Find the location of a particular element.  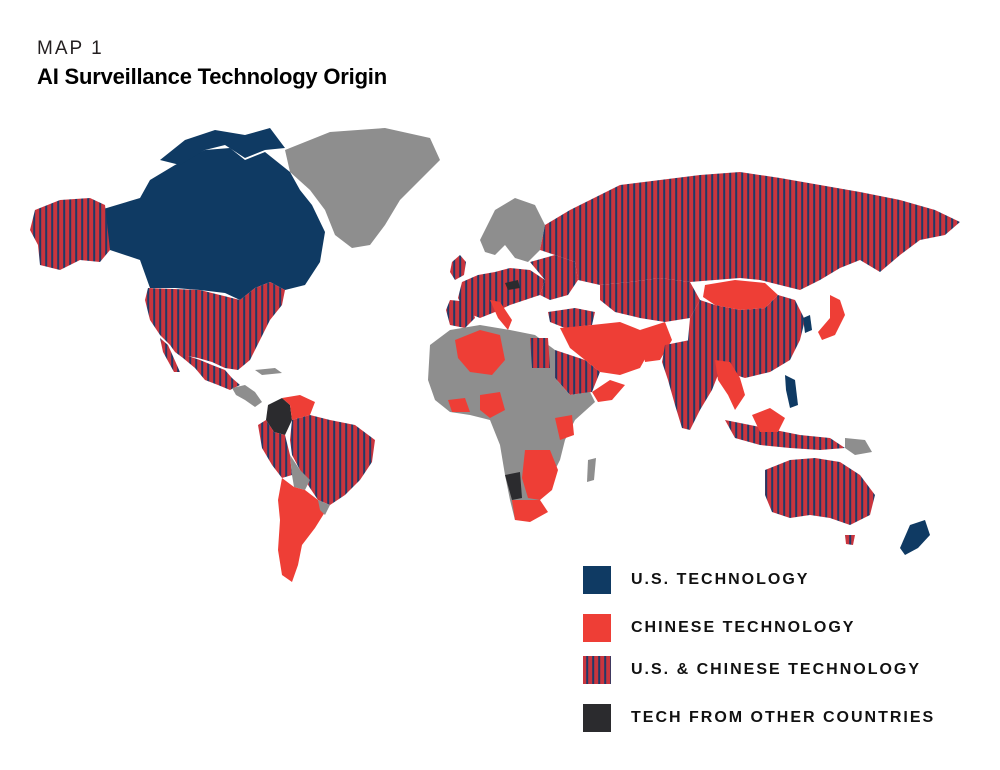

region-india is located at coordinates (691, 385).